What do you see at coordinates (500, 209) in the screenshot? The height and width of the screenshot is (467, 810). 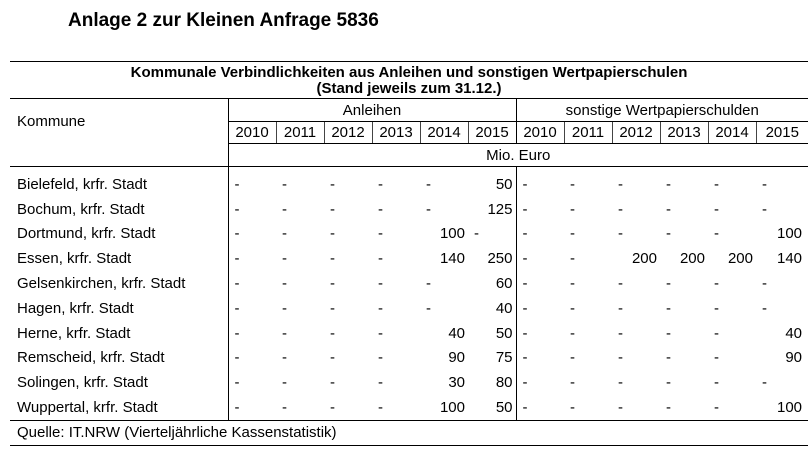 I see `value-cell: 125` at bounding box center [500, 209].